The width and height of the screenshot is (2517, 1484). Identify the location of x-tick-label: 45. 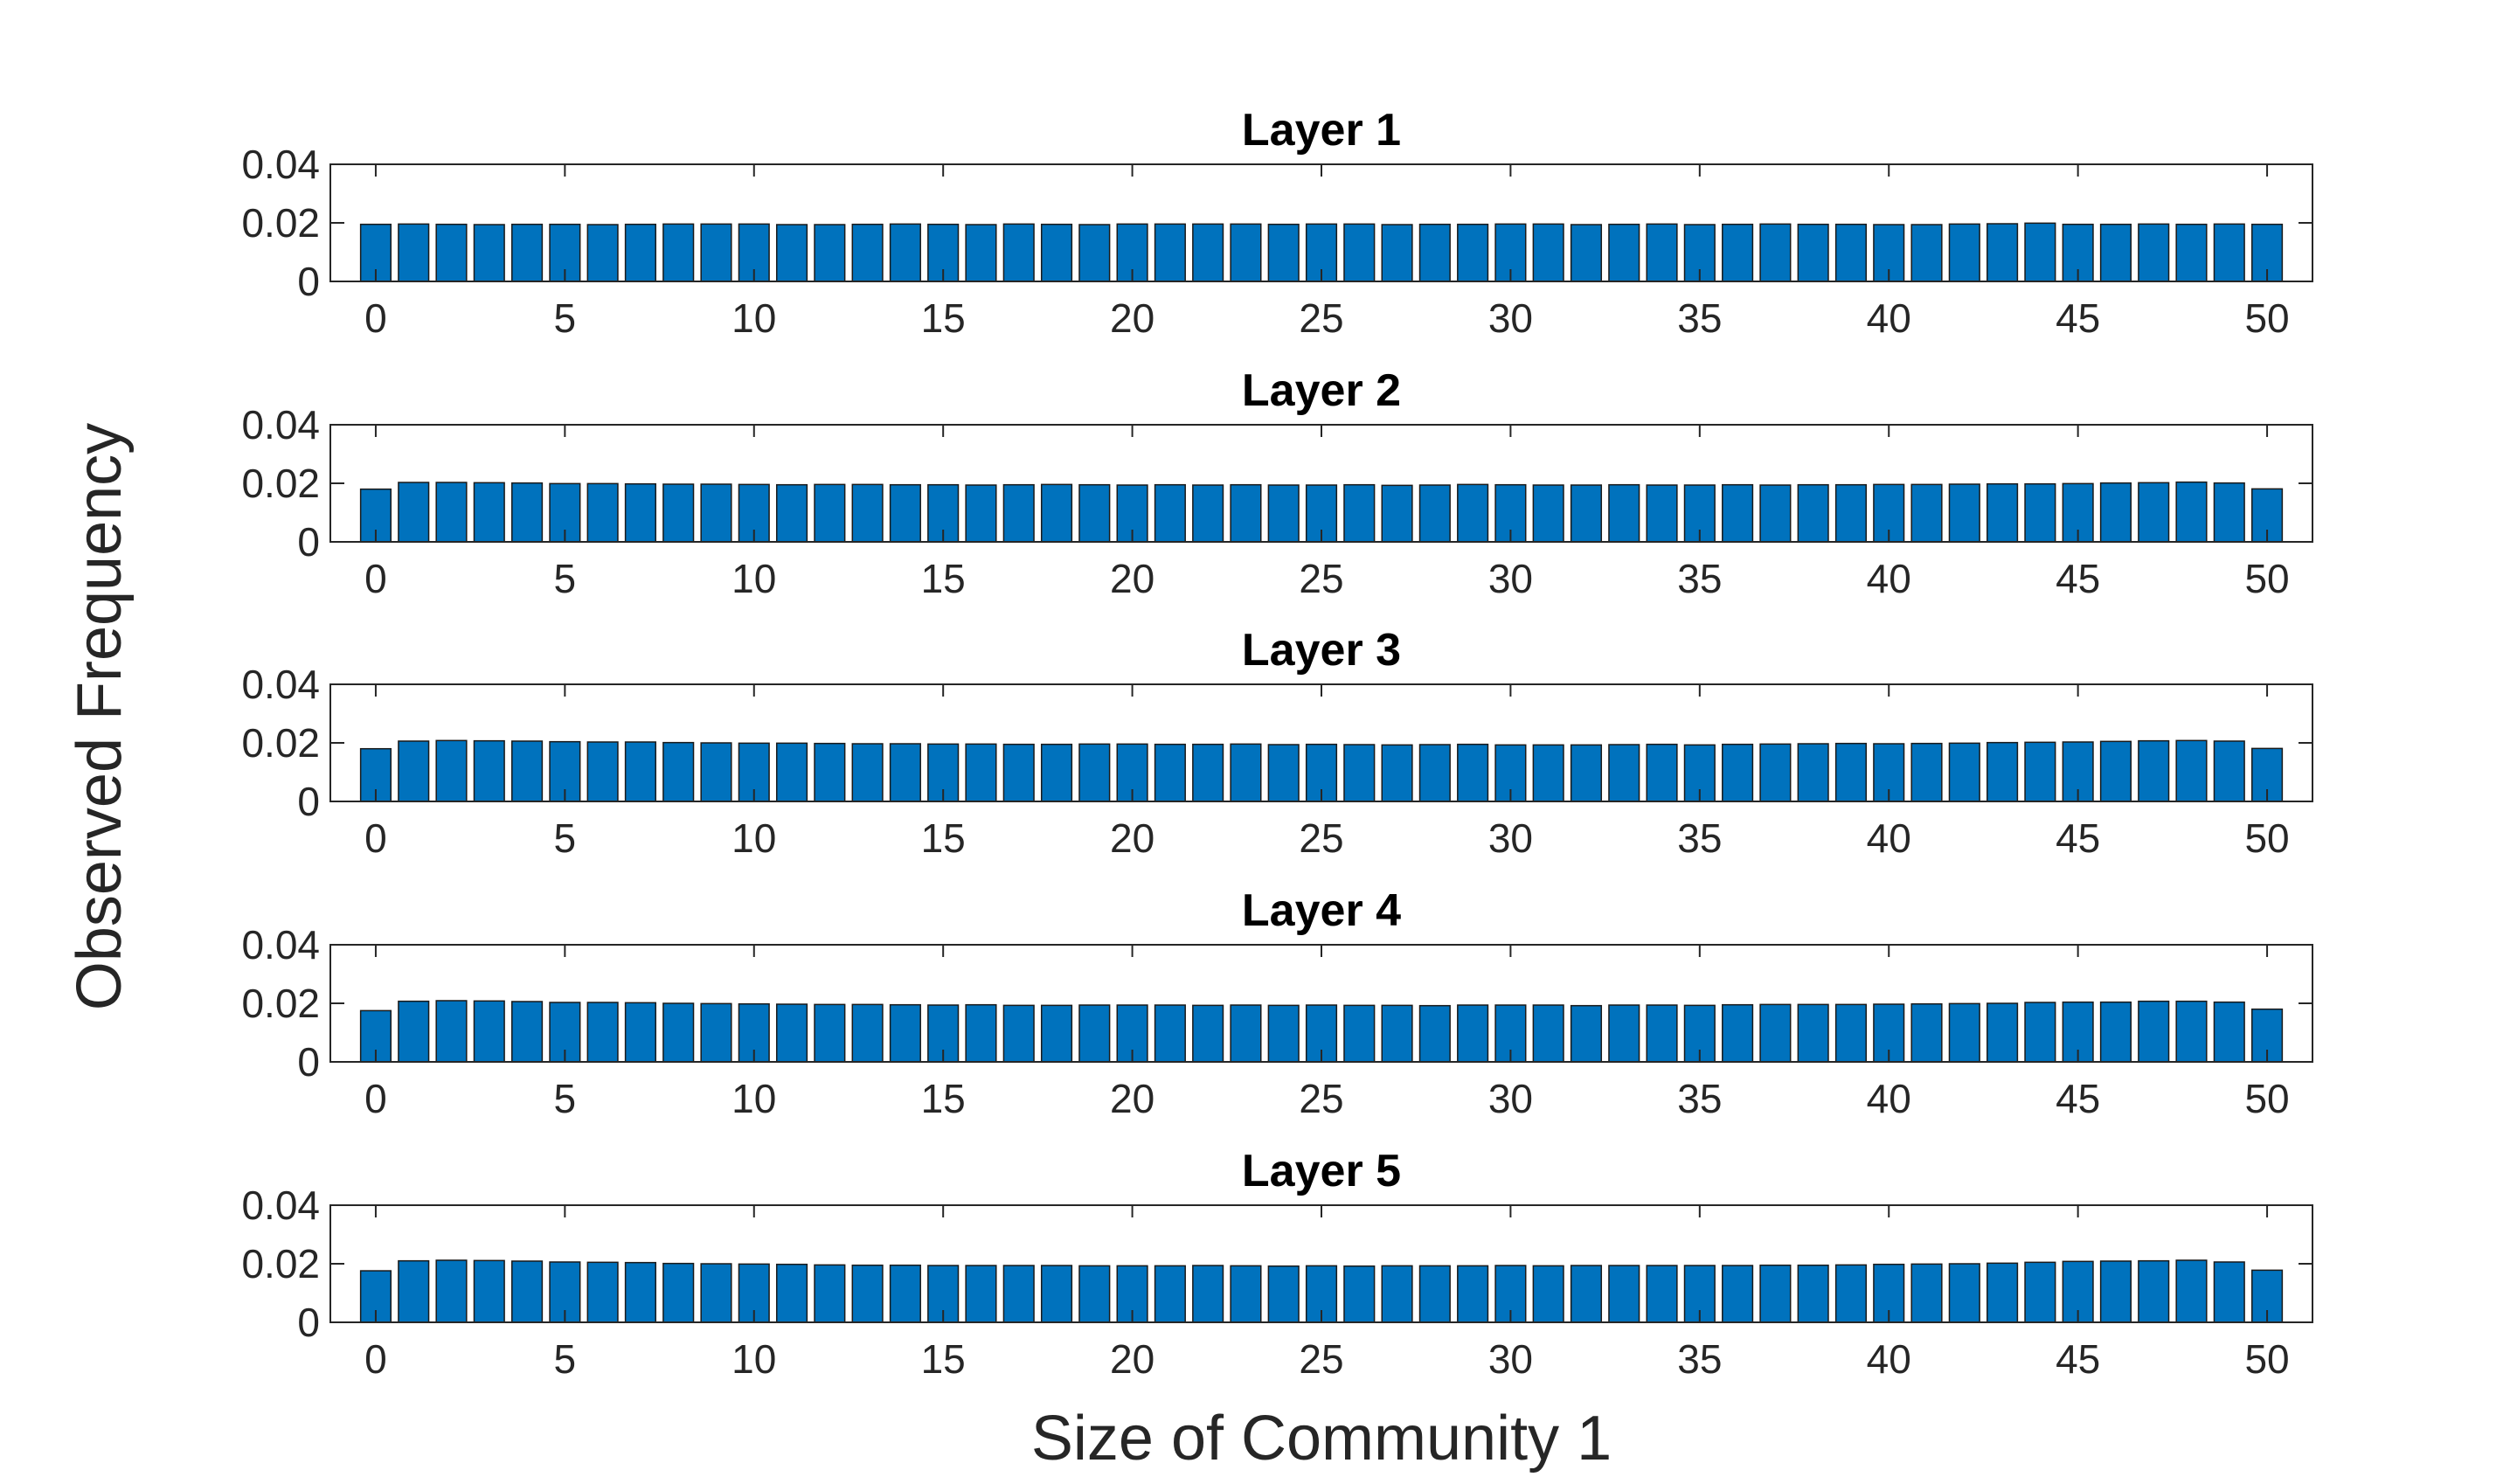
(2078, 578).